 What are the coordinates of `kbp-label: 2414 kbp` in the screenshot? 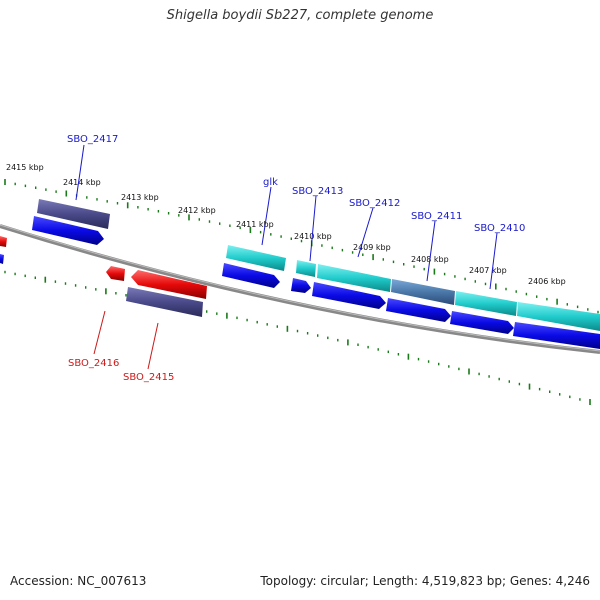 It's located at (82, 182).